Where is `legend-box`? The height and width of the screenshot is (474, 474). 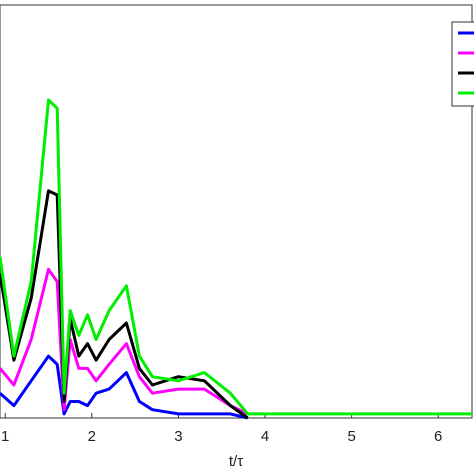
legend-box is located at coordinates (462, 64).